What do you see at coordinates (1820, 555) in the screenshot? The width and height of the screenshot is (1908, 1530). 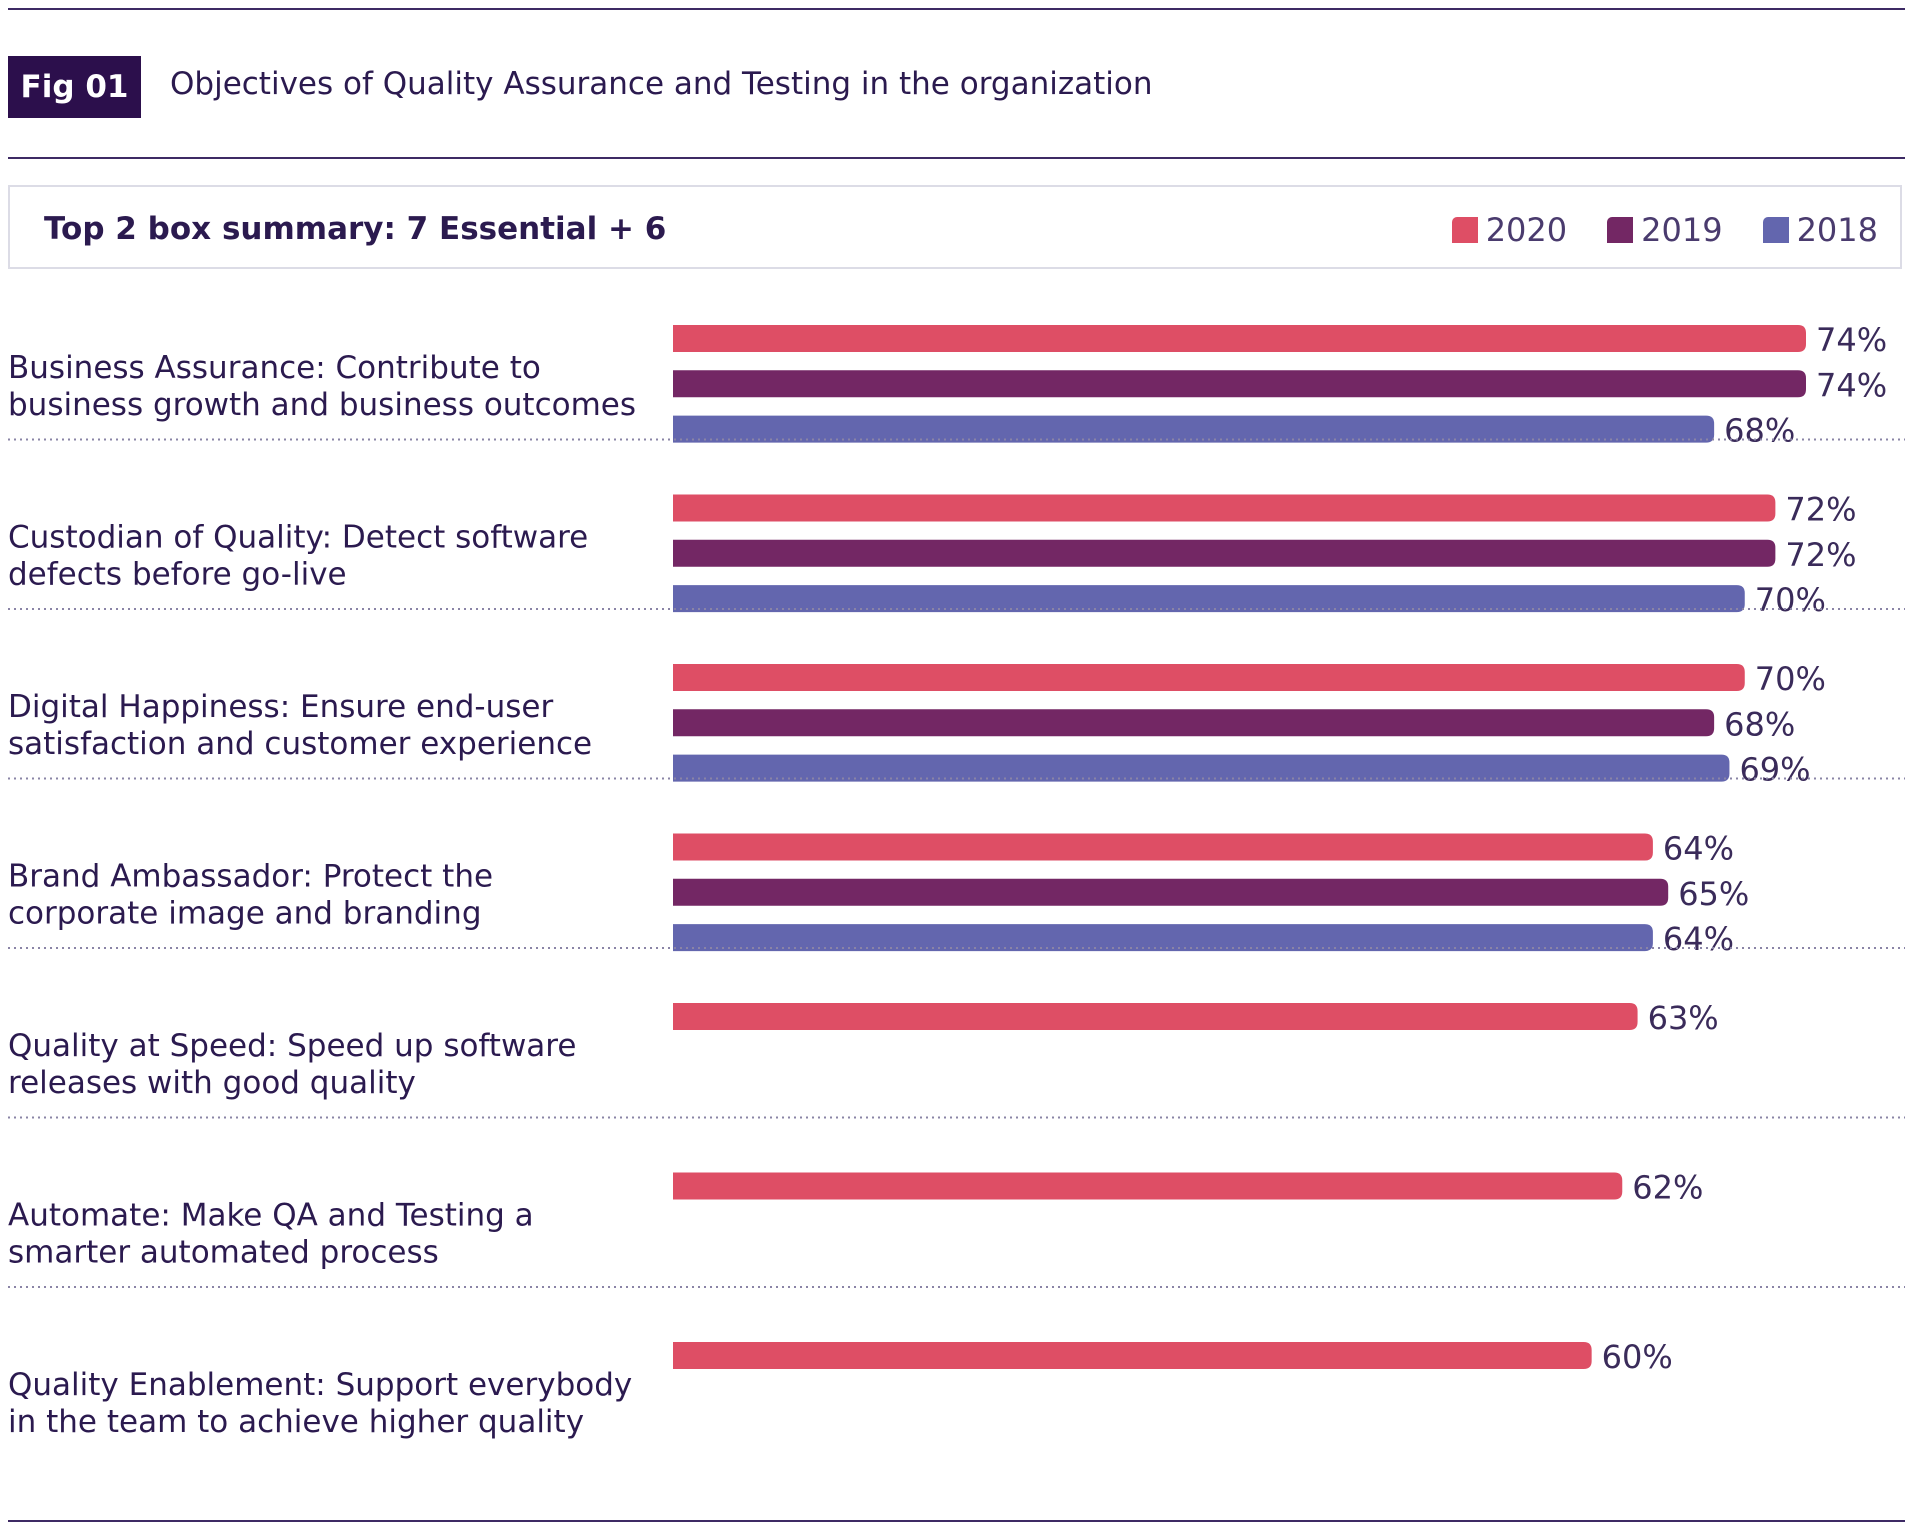 I see `data-label-2019: 72%` at bounding box center [1820, 555].